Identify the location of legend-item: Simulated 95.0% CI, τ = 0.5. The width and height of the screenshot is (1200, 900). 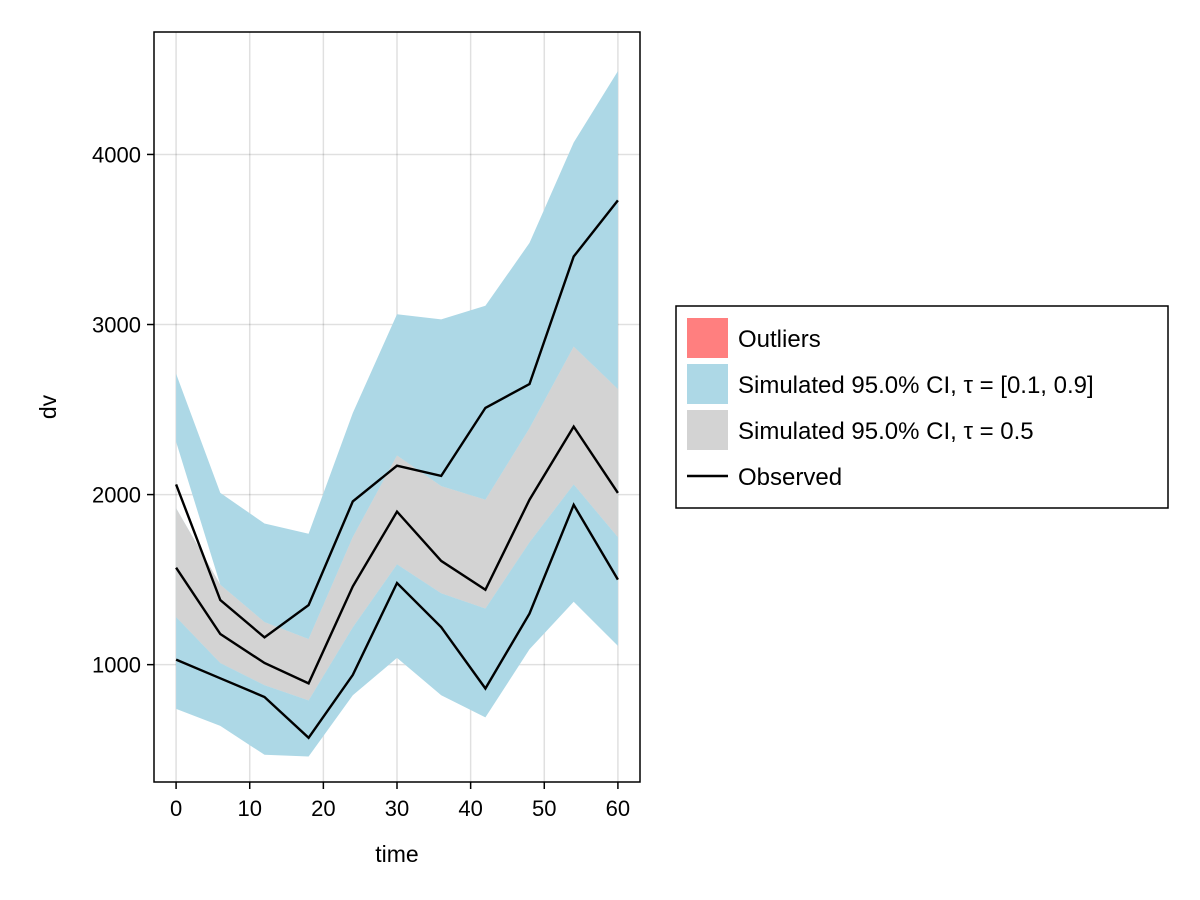
(860, 430).